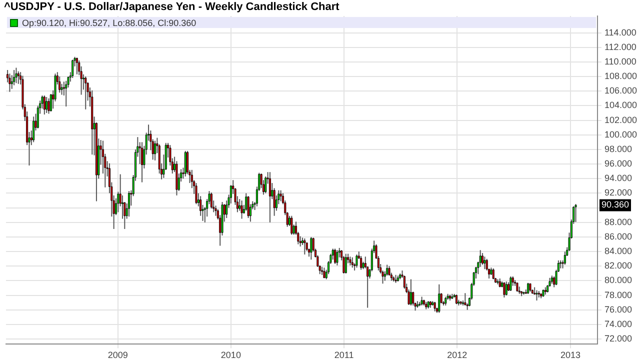 The width and height of the screenshot is (640, 363). I want to click on y-tick-label: 96.000, so click(618, 163).